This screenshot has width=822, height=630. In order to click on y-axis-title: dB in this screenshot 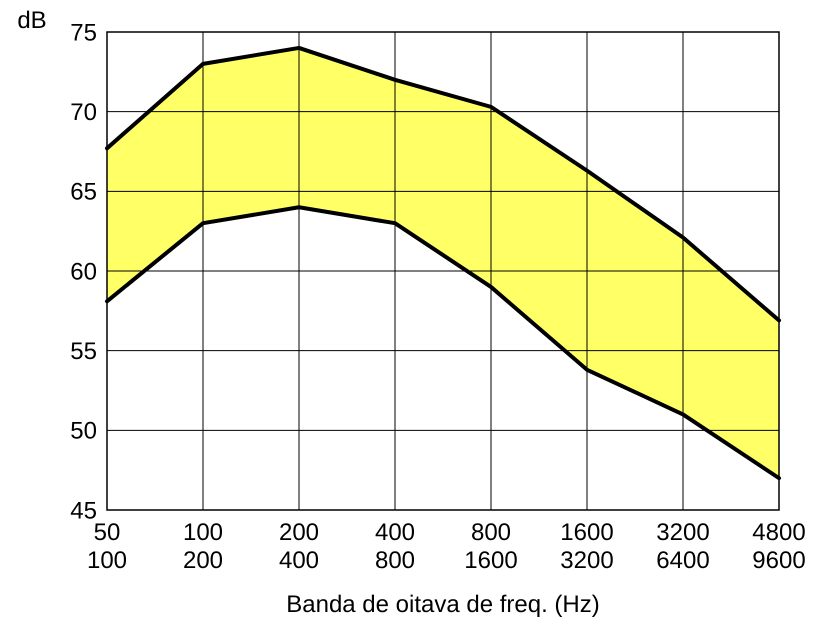, I will do `click(32, 20)`.